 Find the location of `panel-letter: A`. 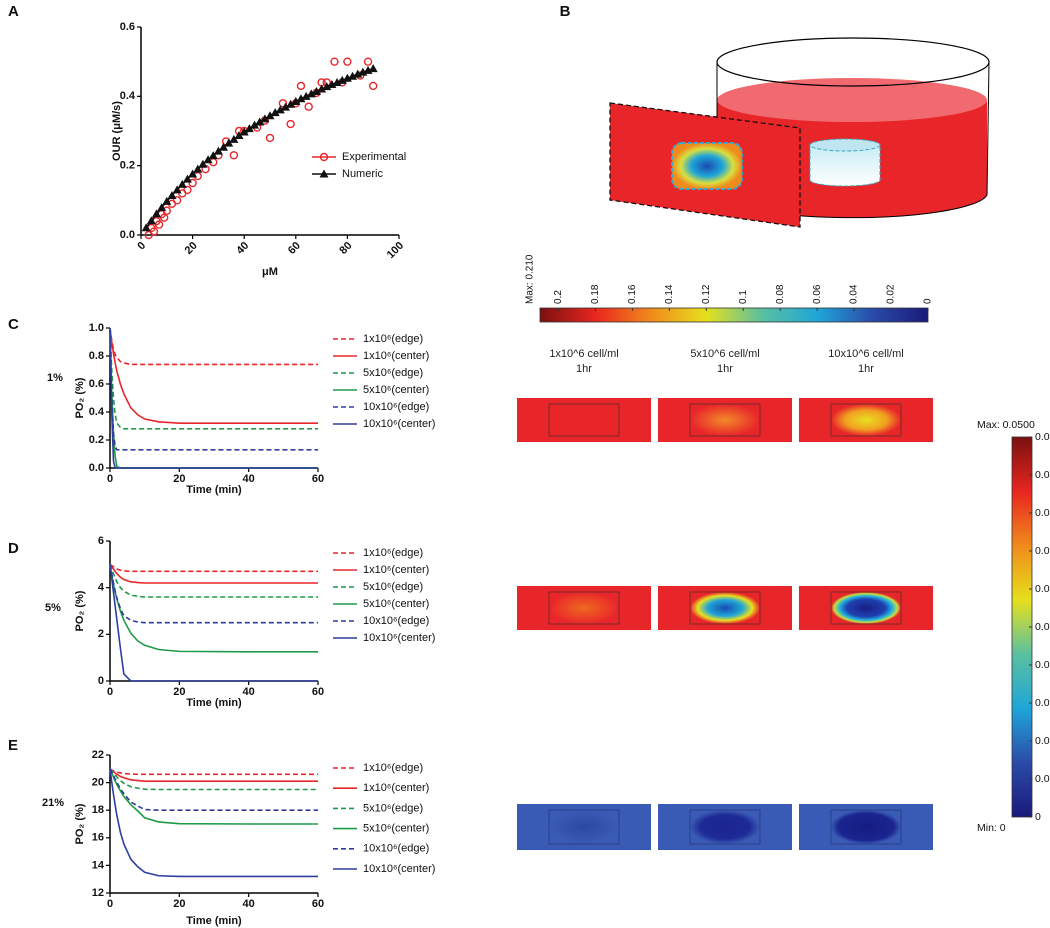

panel-letter: A is located at coordinates (13, 11).